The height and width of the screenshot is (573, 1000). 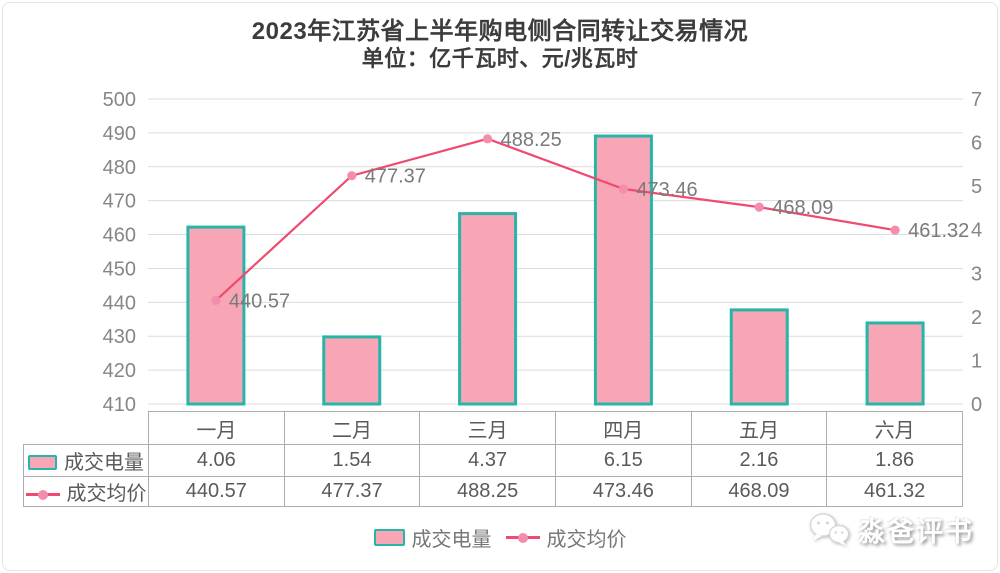 What do you see at coordinates (216, 300) in the screenshot?
I see `line-marker-一月` at bounding box center [216, 300].